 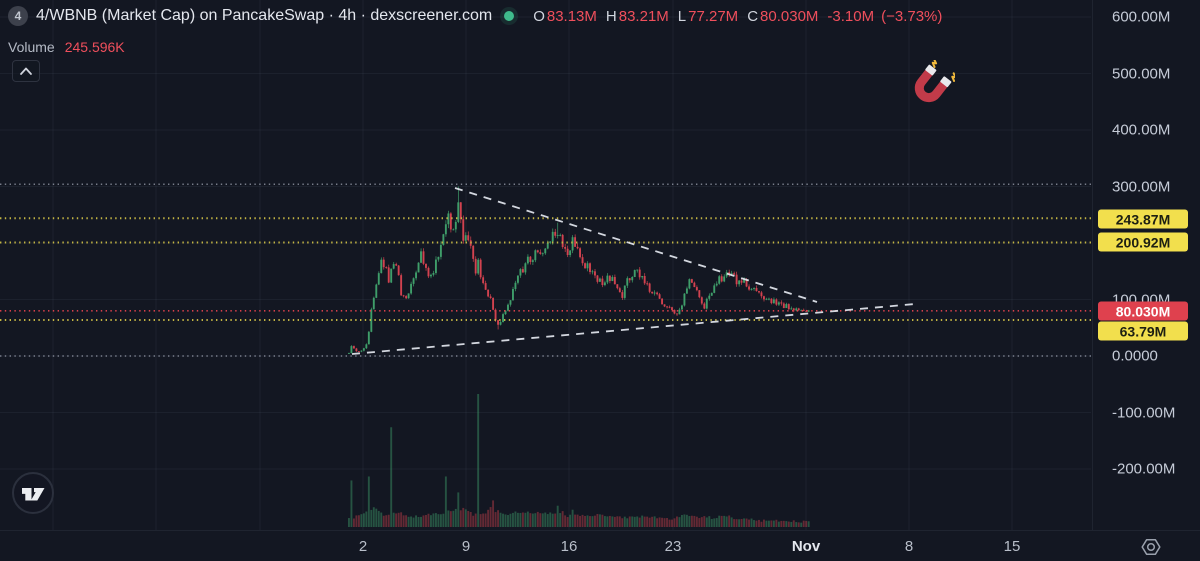 What do you see at coordinates (929, 87) in the screenshot?
I see `magnet-sticker` at bounding box center [929, 87].